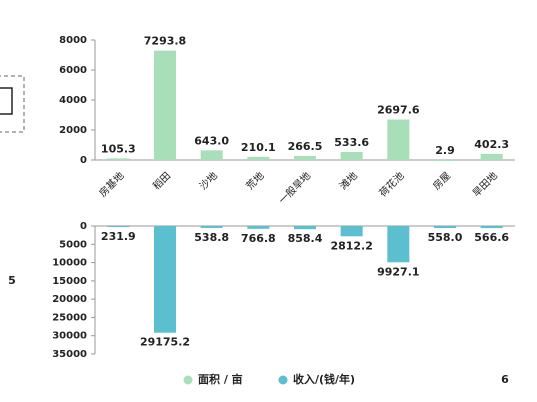 The image size is (537, 402). I want to click on value-label: 9927.1, so click(398, 271).